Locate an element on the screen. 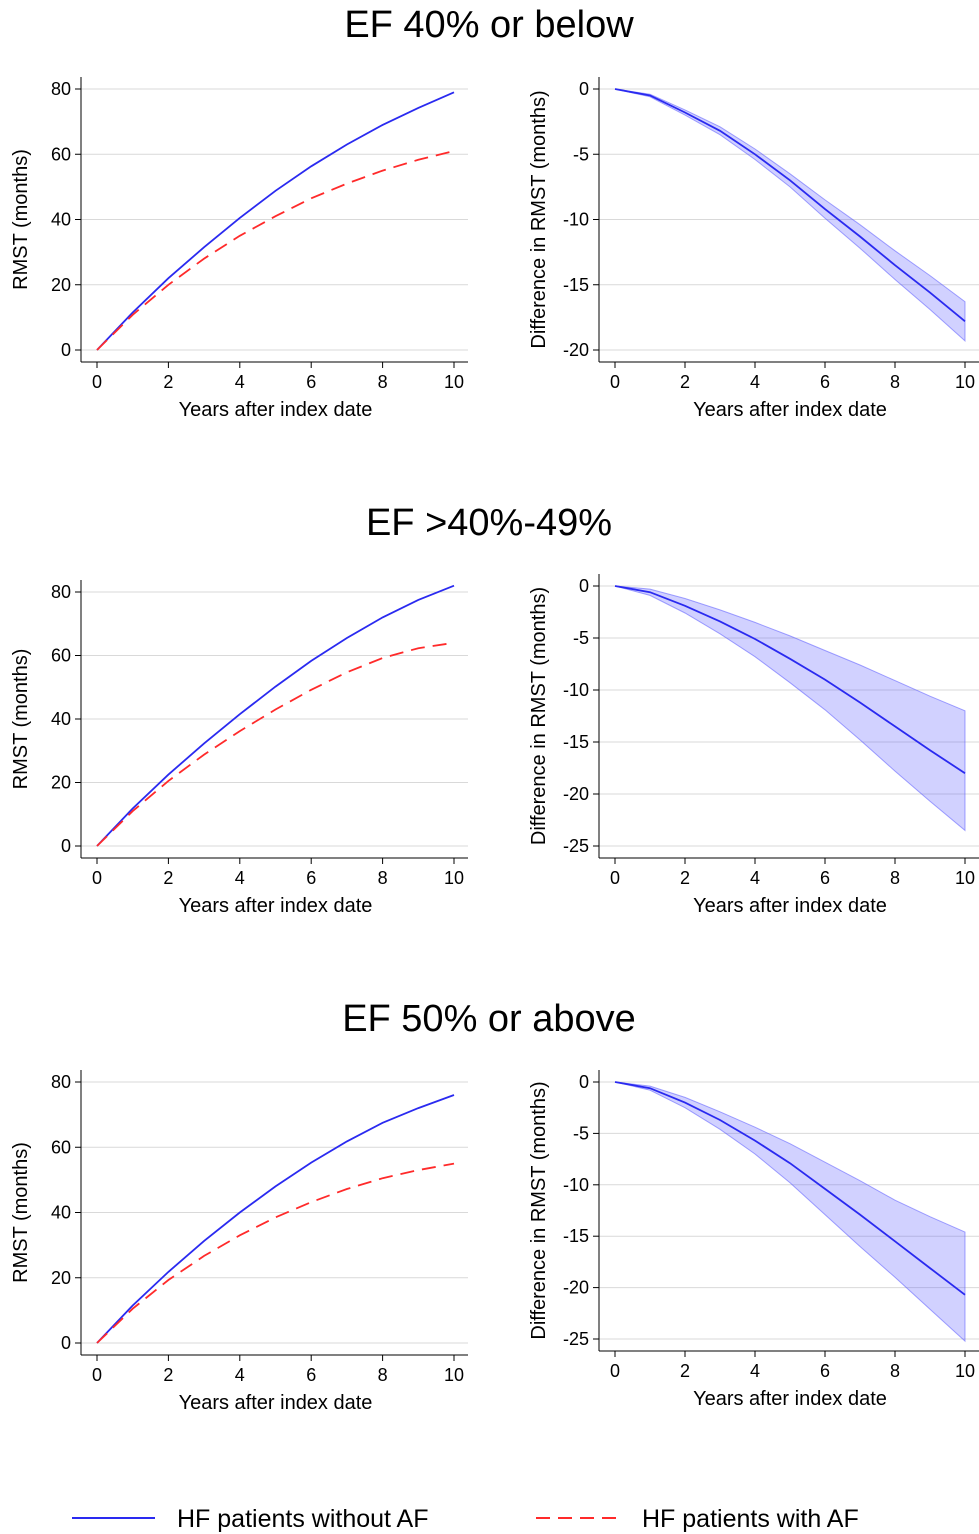 The image size is (979, 1534). group-title-ef-50-or-above: EF 50% or above is located at coordinates (489, 1019).